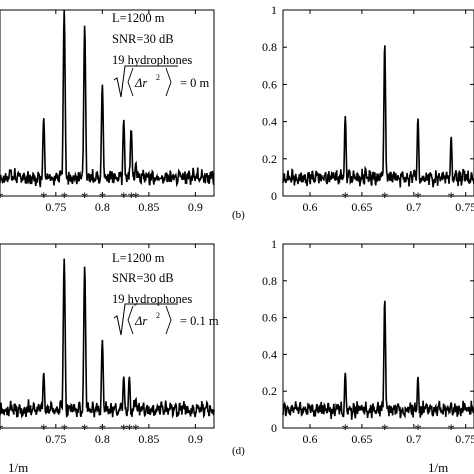 Image resolution: width=474 pixels, height=474 pixels. I want to click on rms-value: = 0 m, so click(195, 83).